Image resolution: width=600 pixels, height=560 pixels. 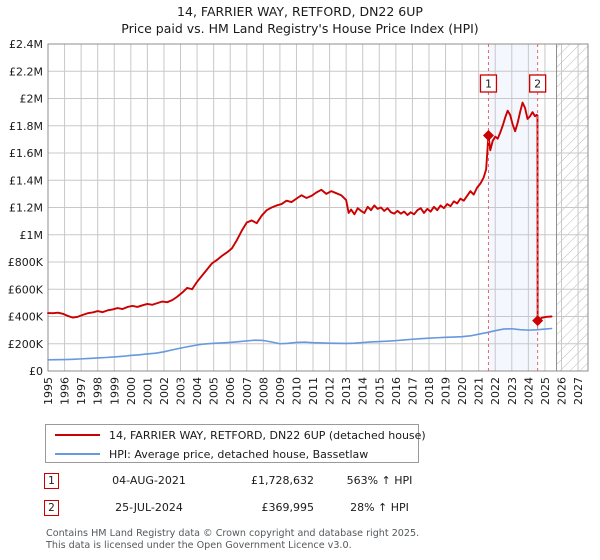 What do you see at coordinates (149, 507) in the screenshot?
I see `transaction-date-2: 25-JUL-2024` at bounding box center [149, 507].